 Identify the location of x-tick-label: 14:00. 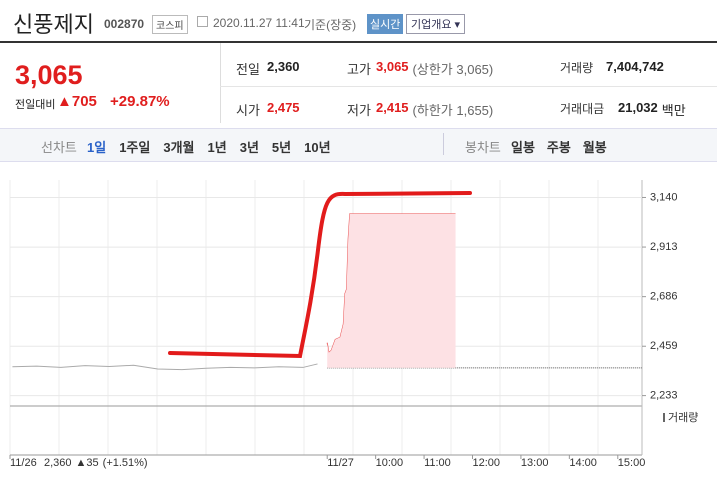
(583, 463).